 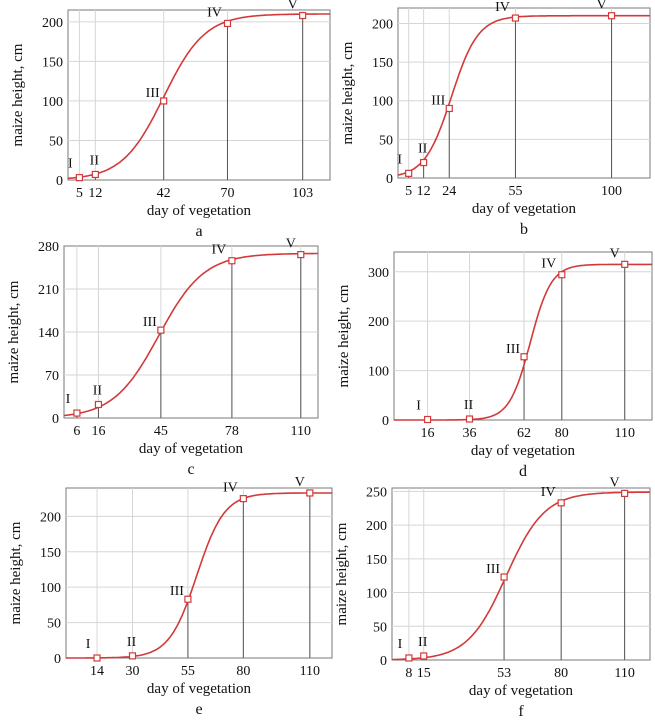 What do you see at coordinates (524, 229) in the screenshot?
I see `panel-letter: b` at bounding box center [524, 229].